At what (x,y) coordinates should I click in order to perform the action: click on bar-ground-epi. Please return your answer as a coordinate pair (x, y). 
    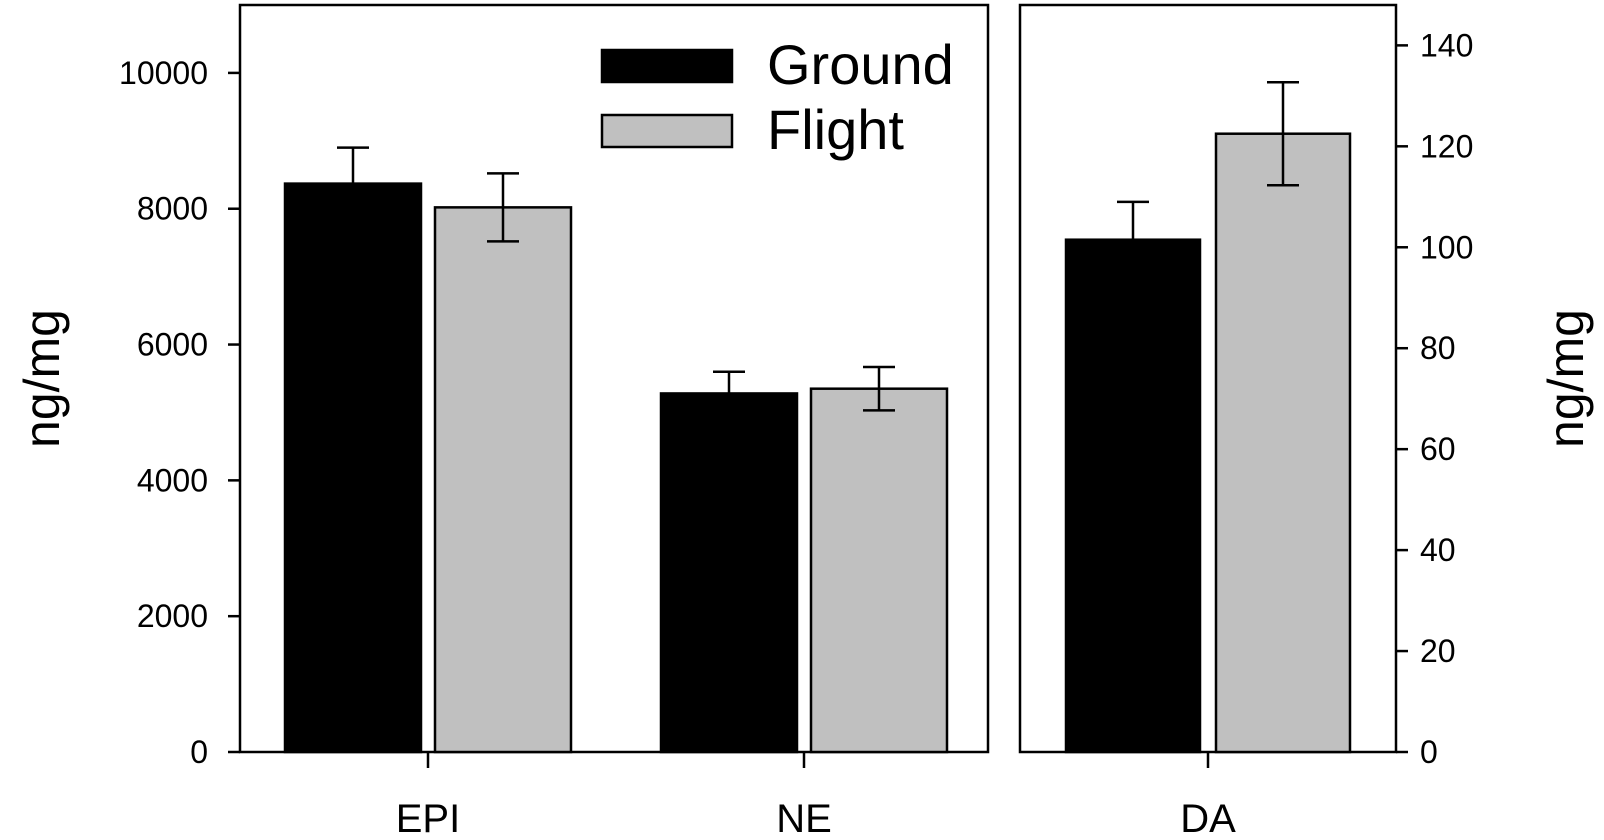
    Looking at the image, I should click on (353, 468).